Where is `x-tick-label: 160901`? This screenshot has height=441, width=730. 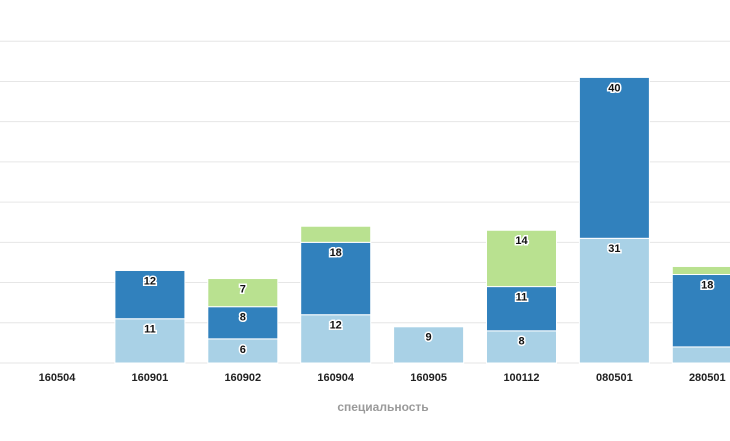 x-tick-label: 160901 is located at coordinates (150, 378).